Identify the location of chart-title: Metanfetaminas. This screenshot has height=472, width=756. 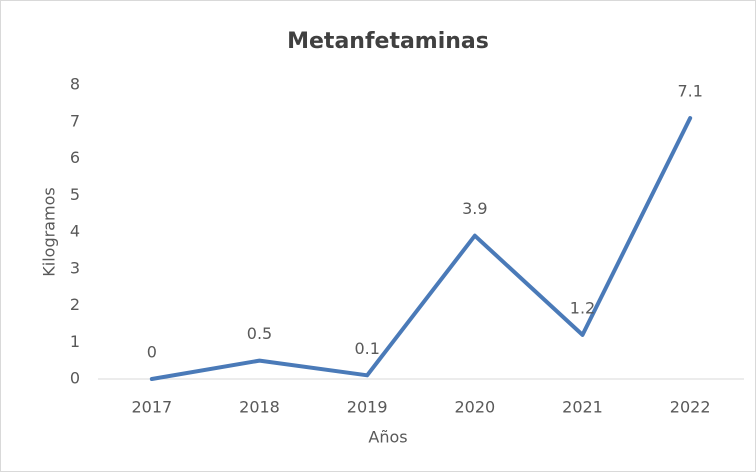
(388, 41).